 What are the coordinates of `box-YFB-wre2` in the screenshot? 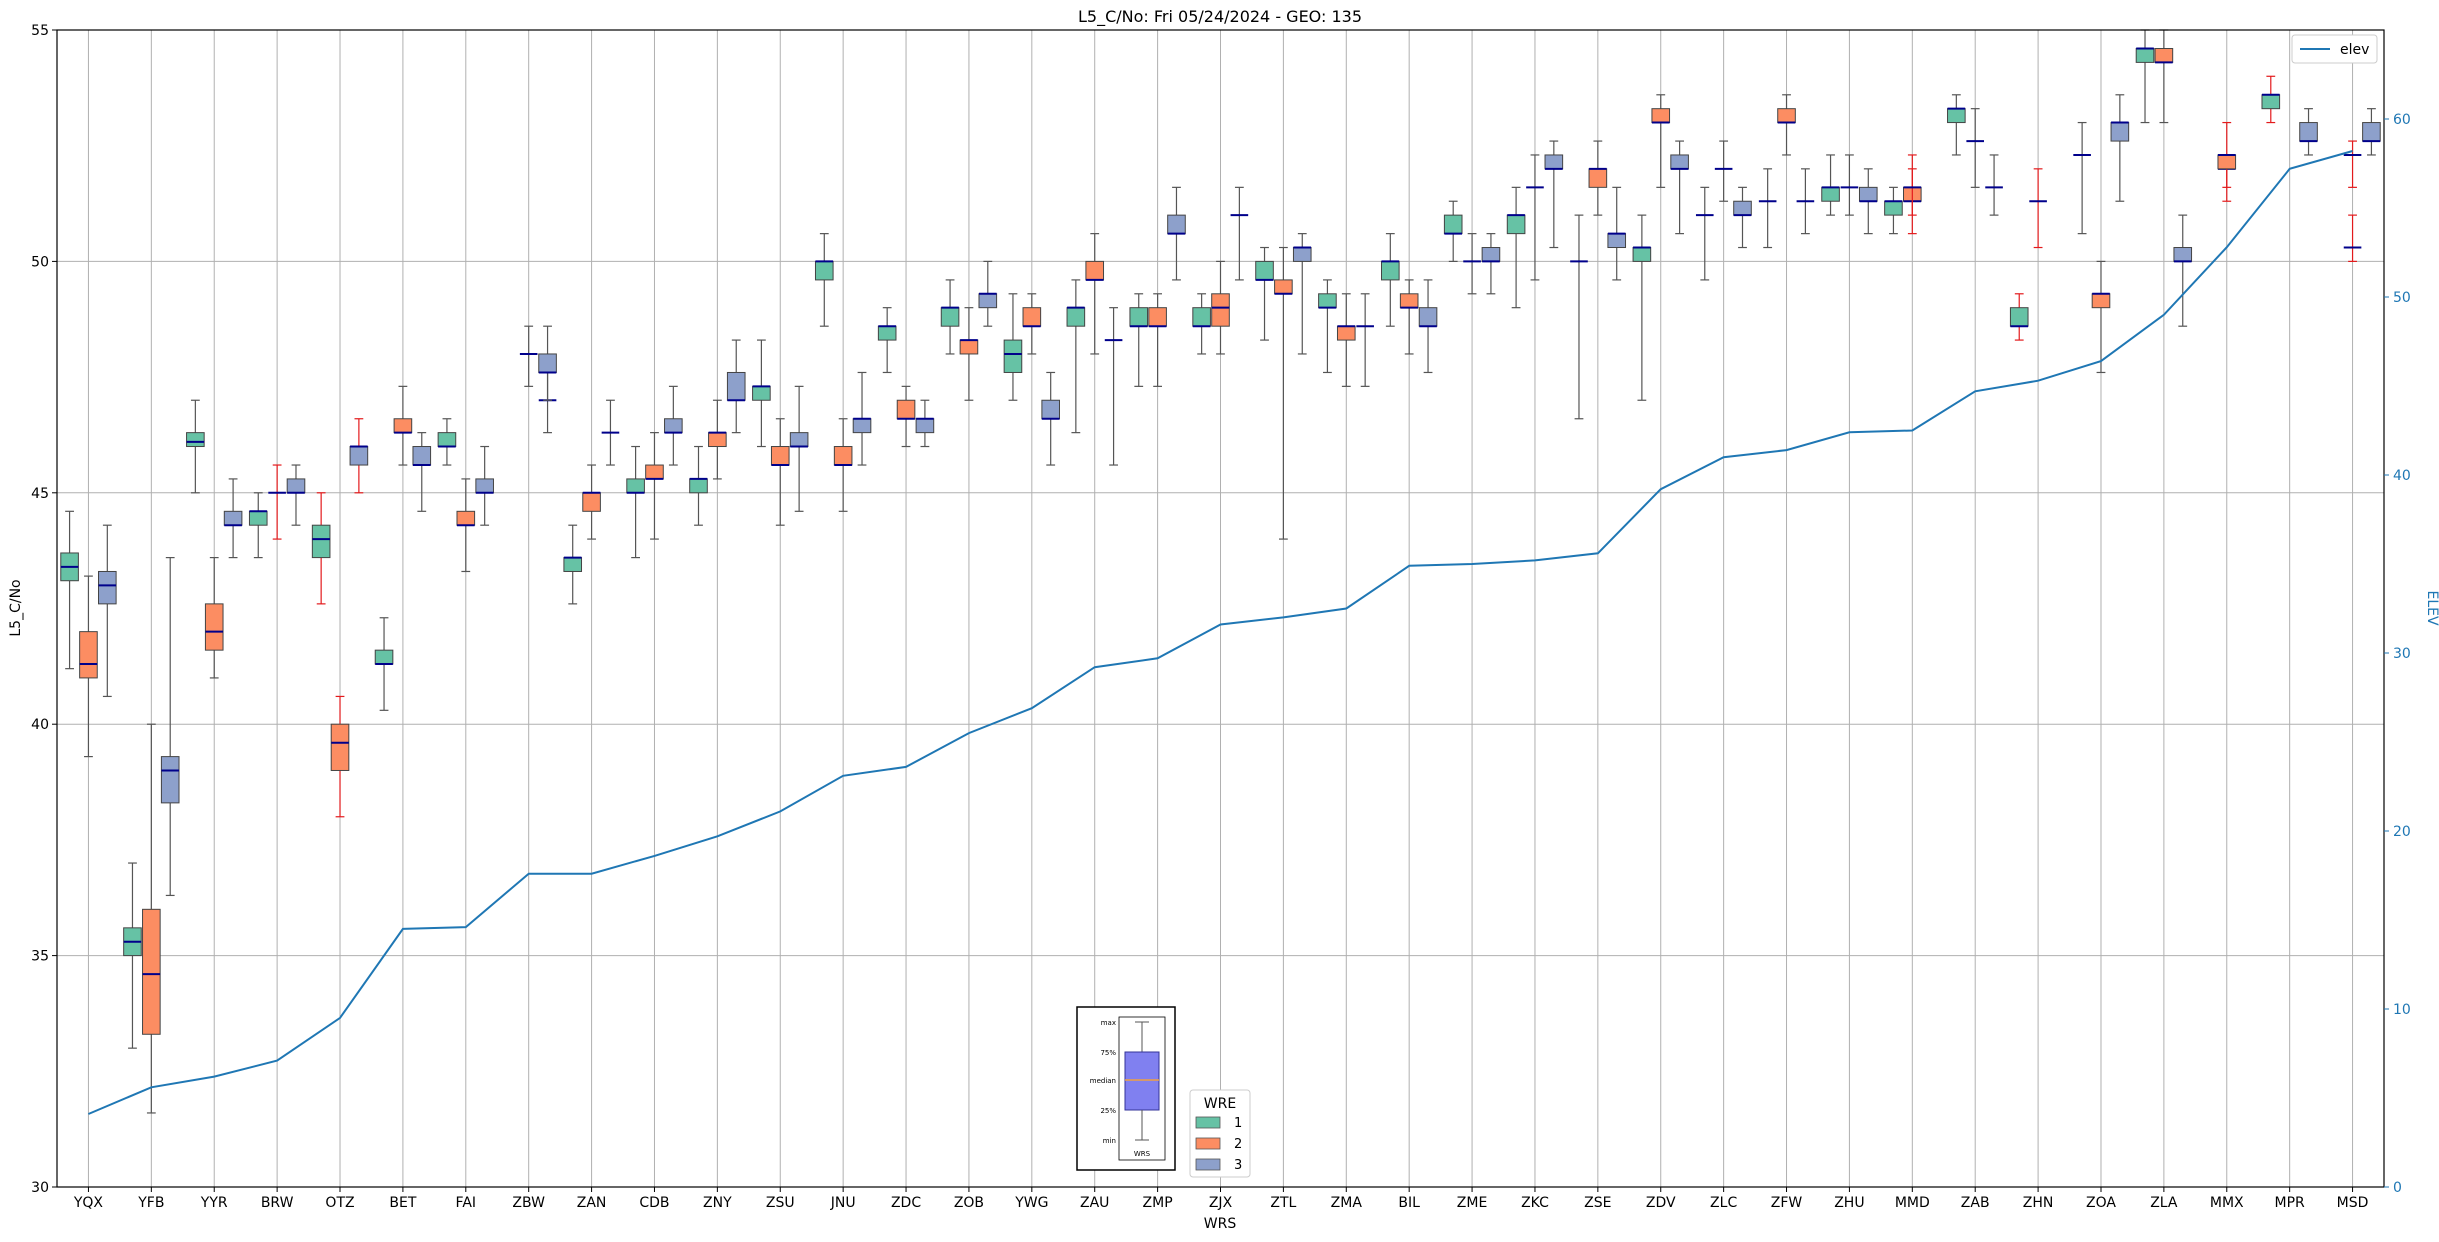 It's located at (151, 918).